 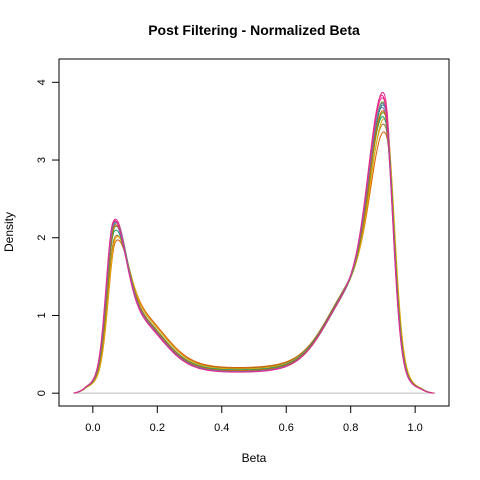 I want to click on x-tick-label: 0.8, so click(x=350, y=428).